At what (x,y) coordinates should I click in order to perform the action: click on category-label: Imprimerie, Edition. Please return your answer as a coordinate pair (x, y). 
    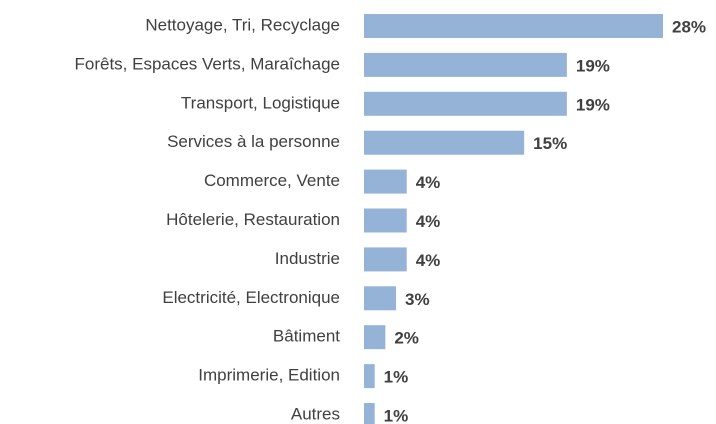
    Looking at the image, I should click on (269, 375).